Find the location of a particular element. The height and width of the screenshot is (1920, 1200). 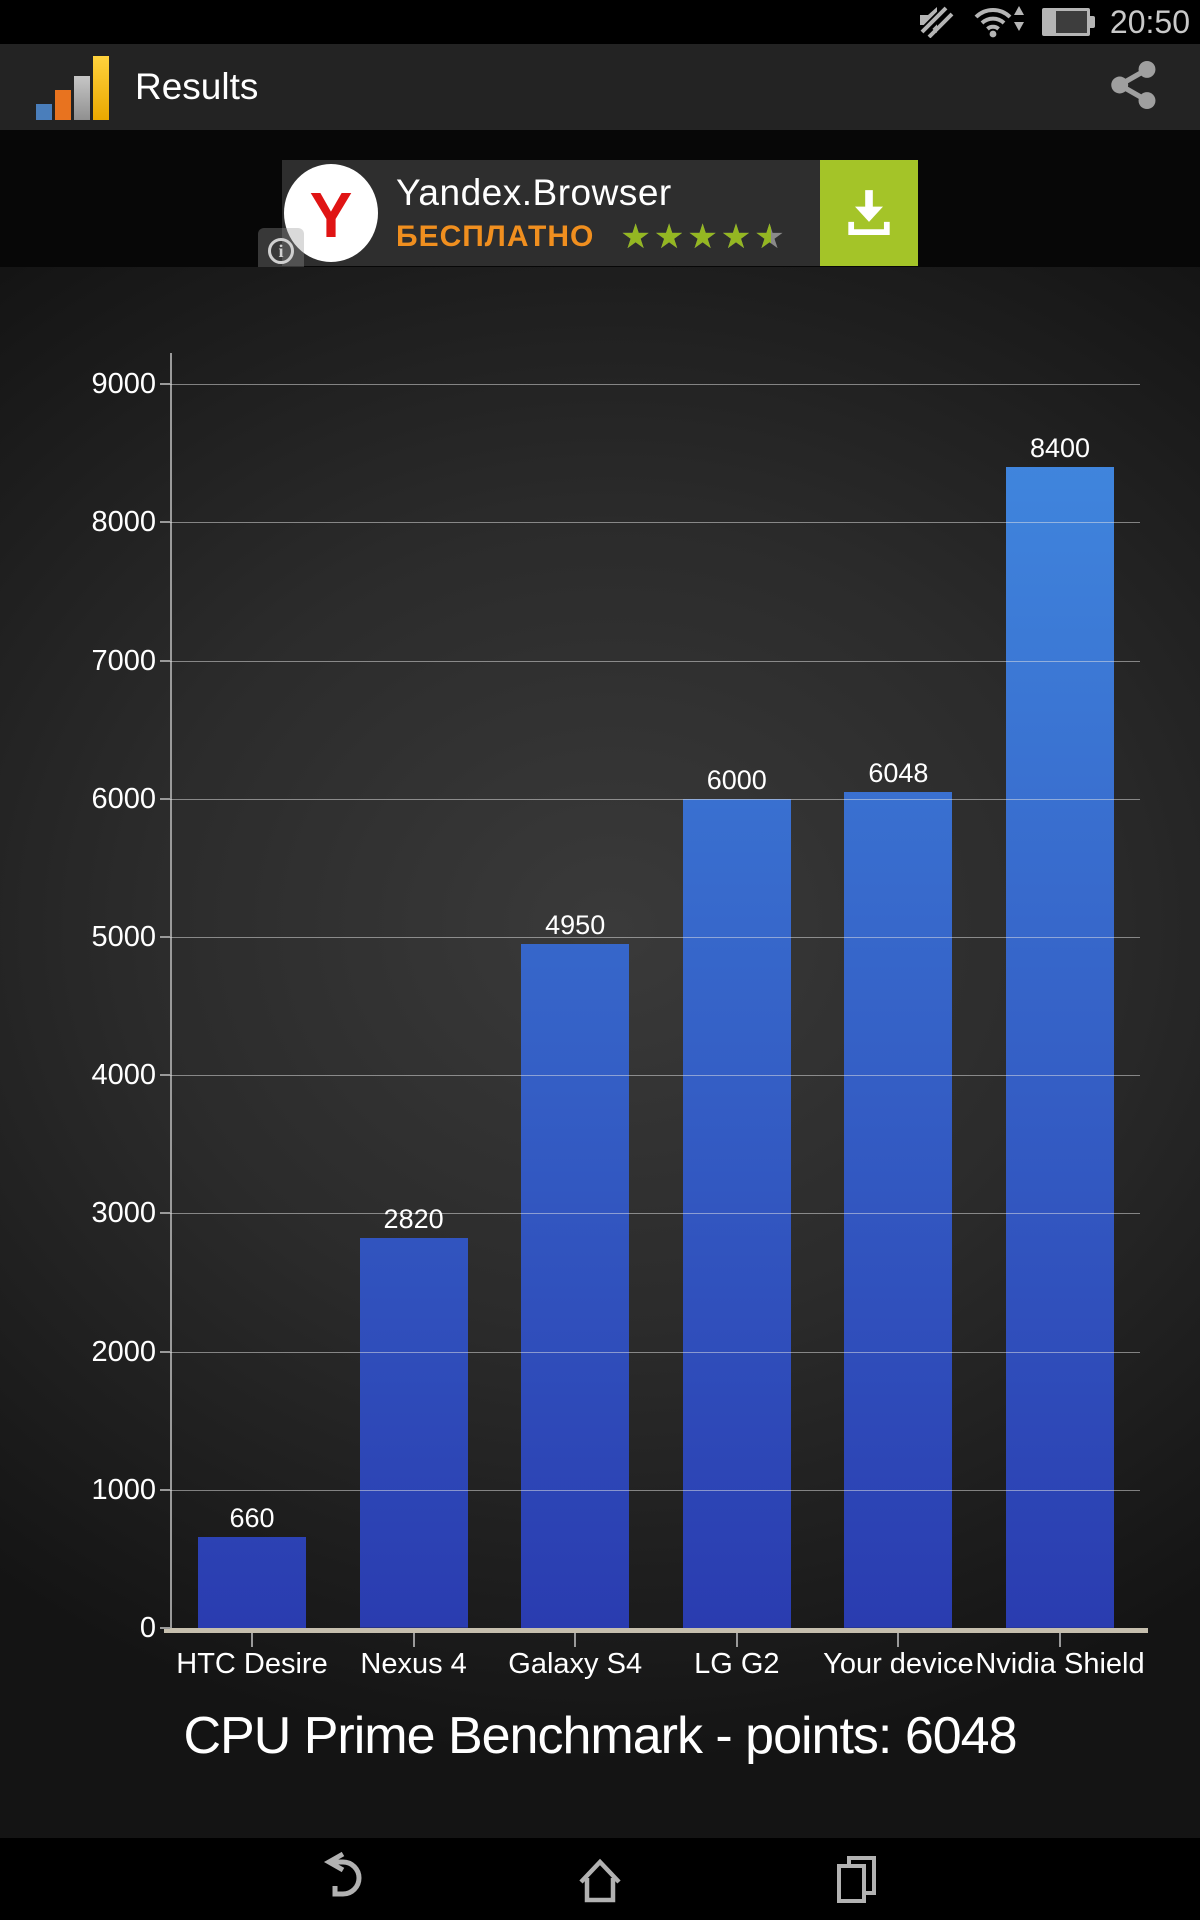

battery-icon is located at coordinates (1068, 22).